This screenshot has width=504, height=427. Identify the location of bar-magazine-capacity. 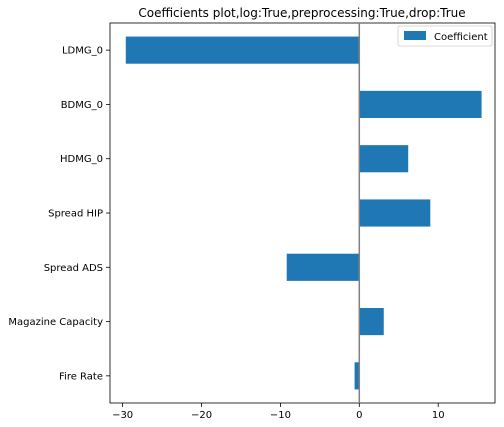
(371, 322).